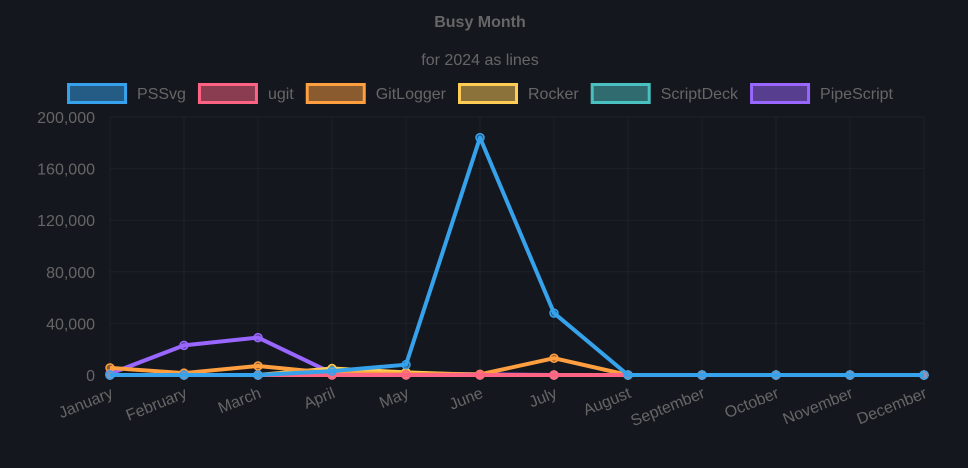 This screenshot has height=468, width=968. Describe the element at coordinates (85, 403) in the screenshot. I see `x-tick-label: January` at that location.